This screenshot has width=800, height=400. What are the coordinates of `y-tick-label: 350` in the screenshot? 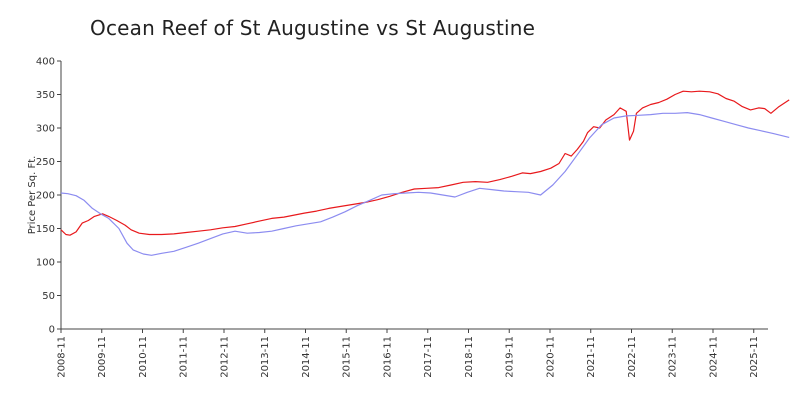 It's located at (45, 95).